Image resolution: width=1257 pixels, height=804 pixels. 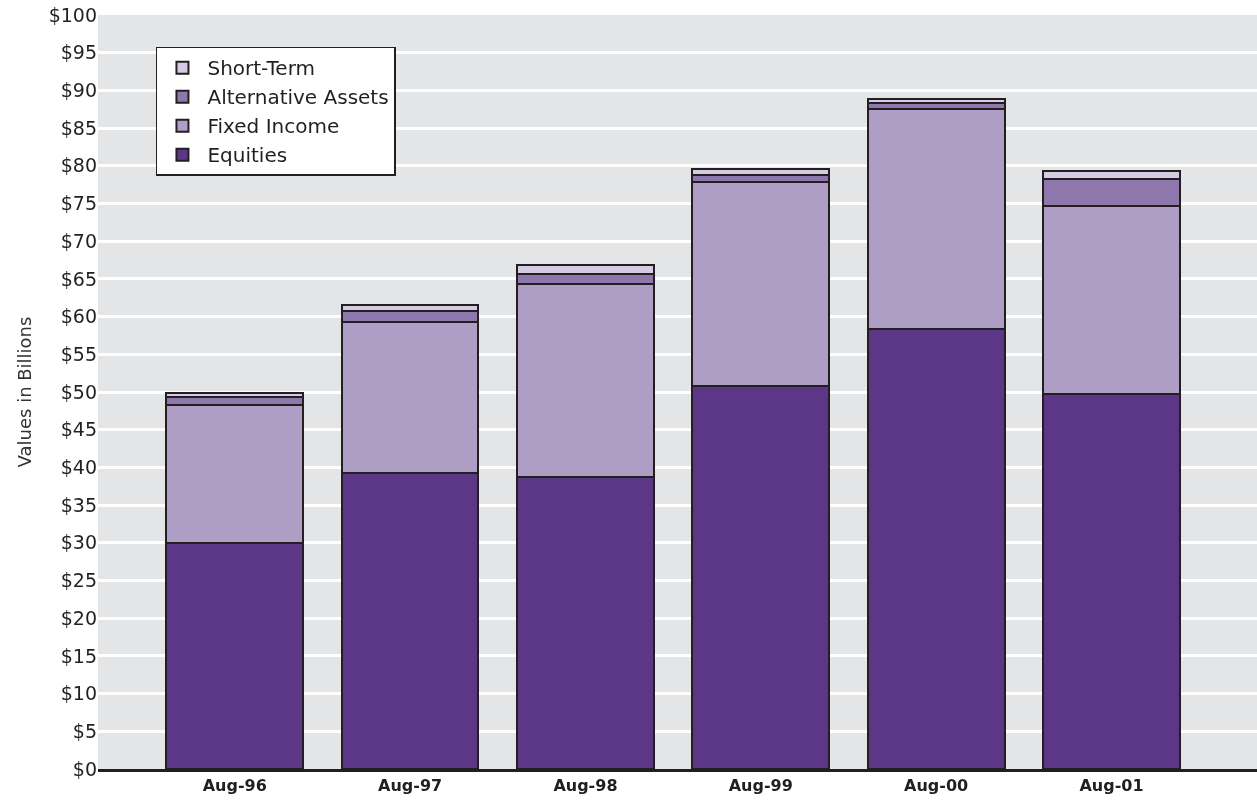 I want to click on x-tick-label: Aug-98, so click(x=585, y=786).